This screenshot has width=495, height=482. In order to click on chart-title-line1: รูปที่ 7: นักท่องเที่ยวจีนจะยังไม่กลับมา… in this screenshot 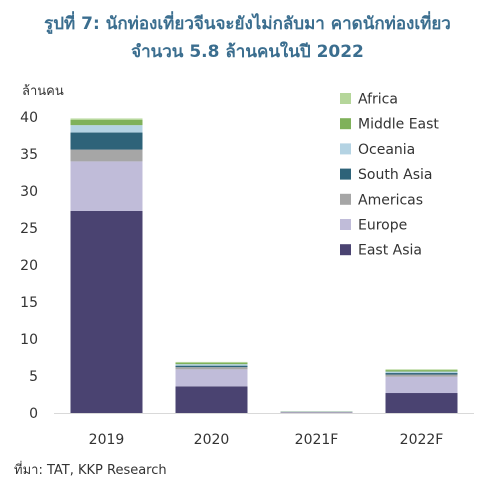, I will do `click(247, 24)`.